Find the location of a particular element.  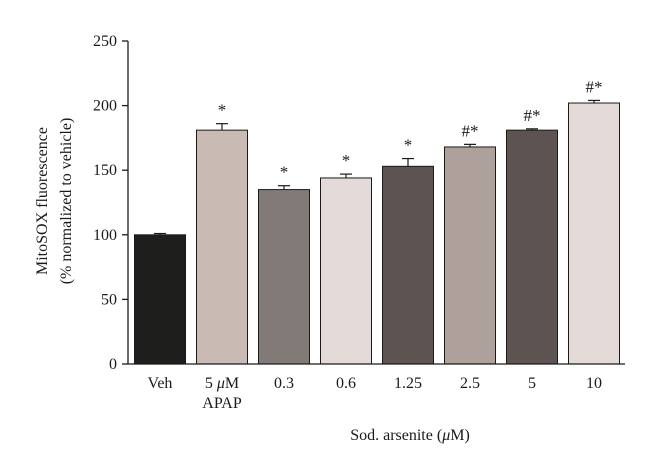

x-axis: Veh 5 μM APAP 0.3 0.6 1.25 2.5 5 10 is located at coordinates (376, 387).